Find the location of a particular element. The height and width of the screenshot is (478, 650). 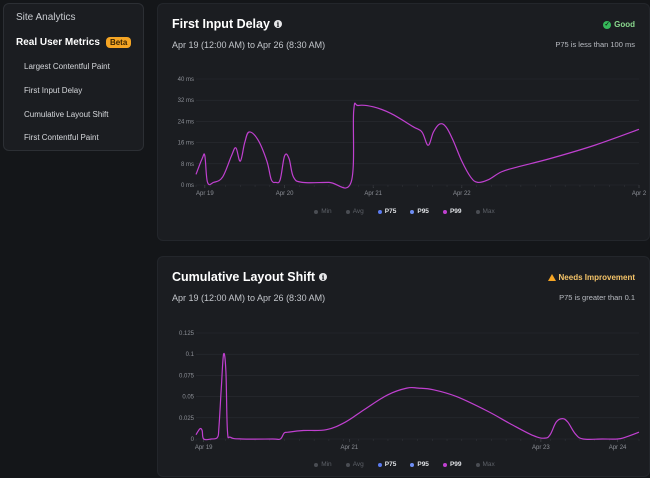

check-circle-icon: ✓ is located at coordinates (607, 24).